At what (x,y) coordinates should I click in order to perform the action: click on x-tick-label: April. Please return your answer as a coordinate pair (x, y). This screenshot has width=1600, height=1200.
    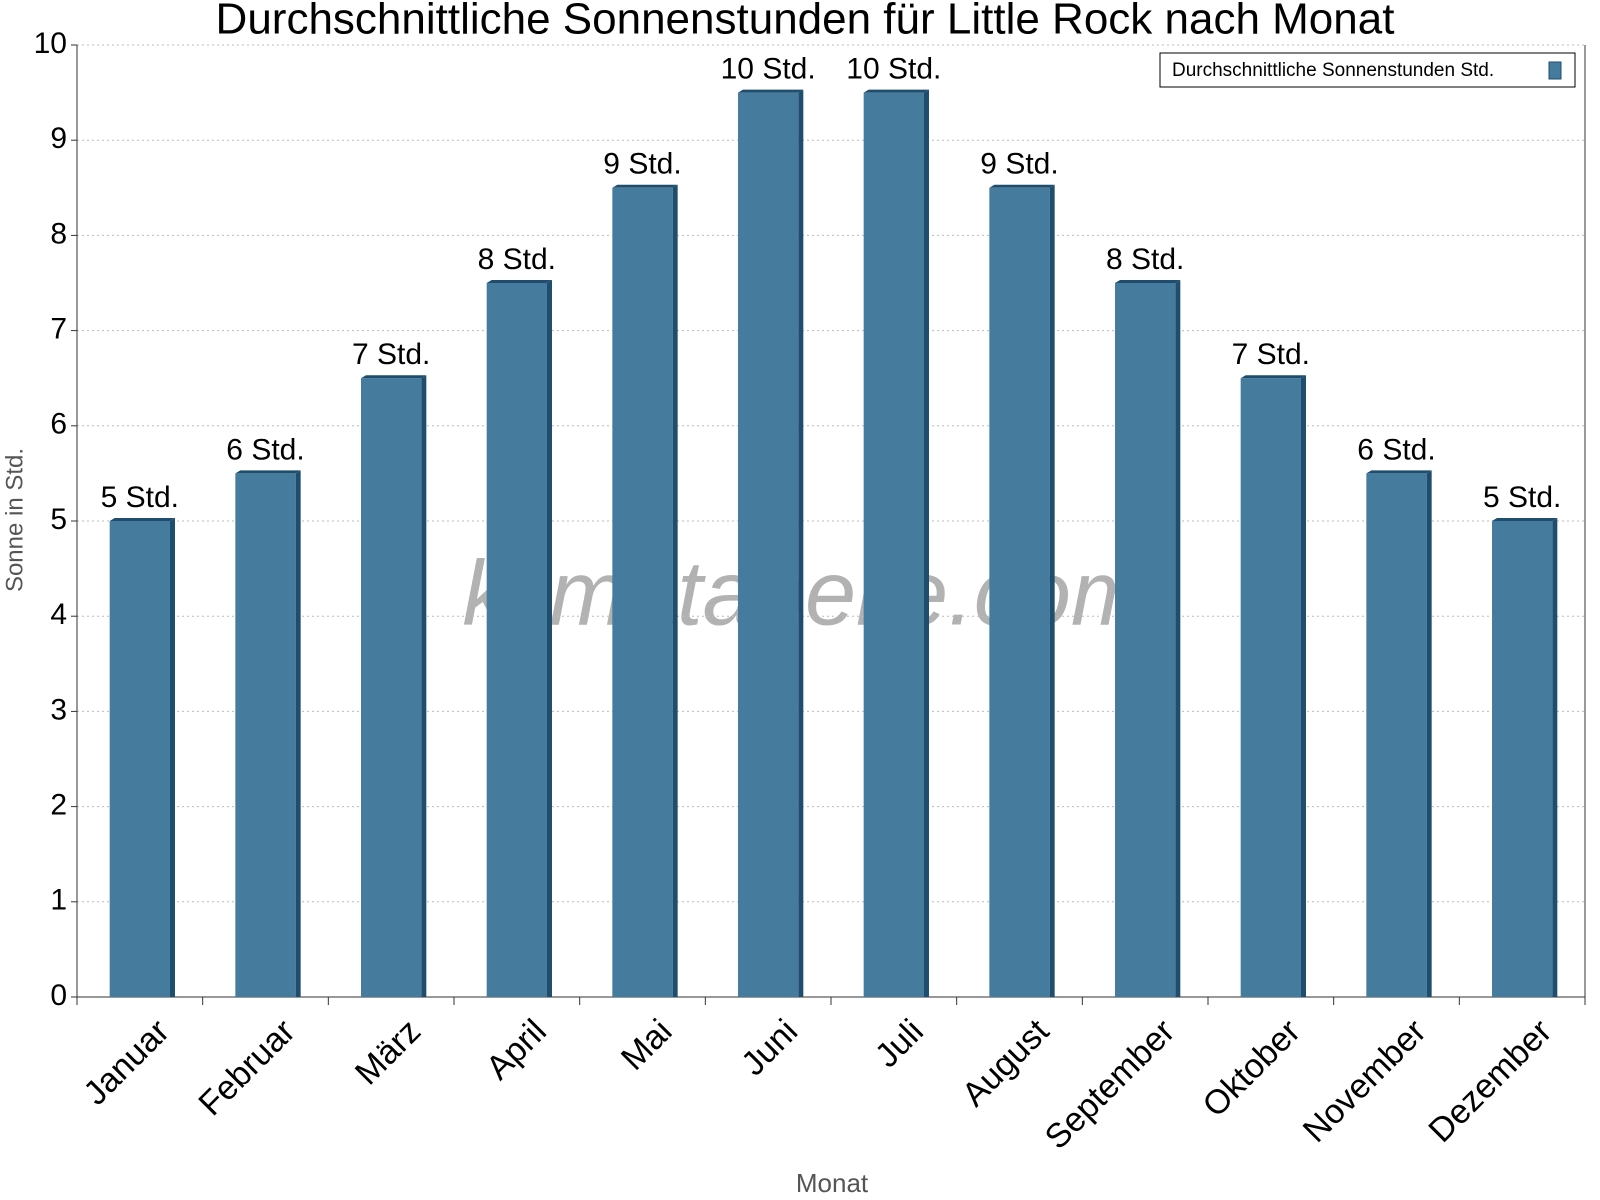
    Looking at the image, I should click on (516, 1049).